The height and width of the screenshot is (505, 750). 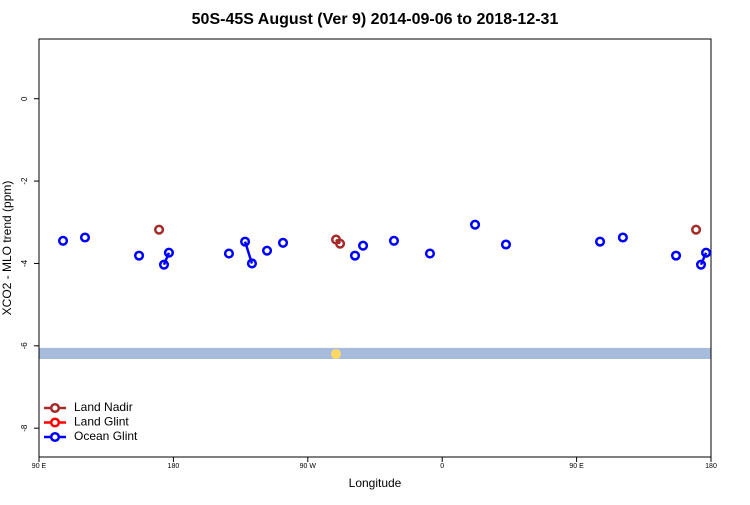 I want to click on legend-label: Land Glint, so click(x=101, y=422).